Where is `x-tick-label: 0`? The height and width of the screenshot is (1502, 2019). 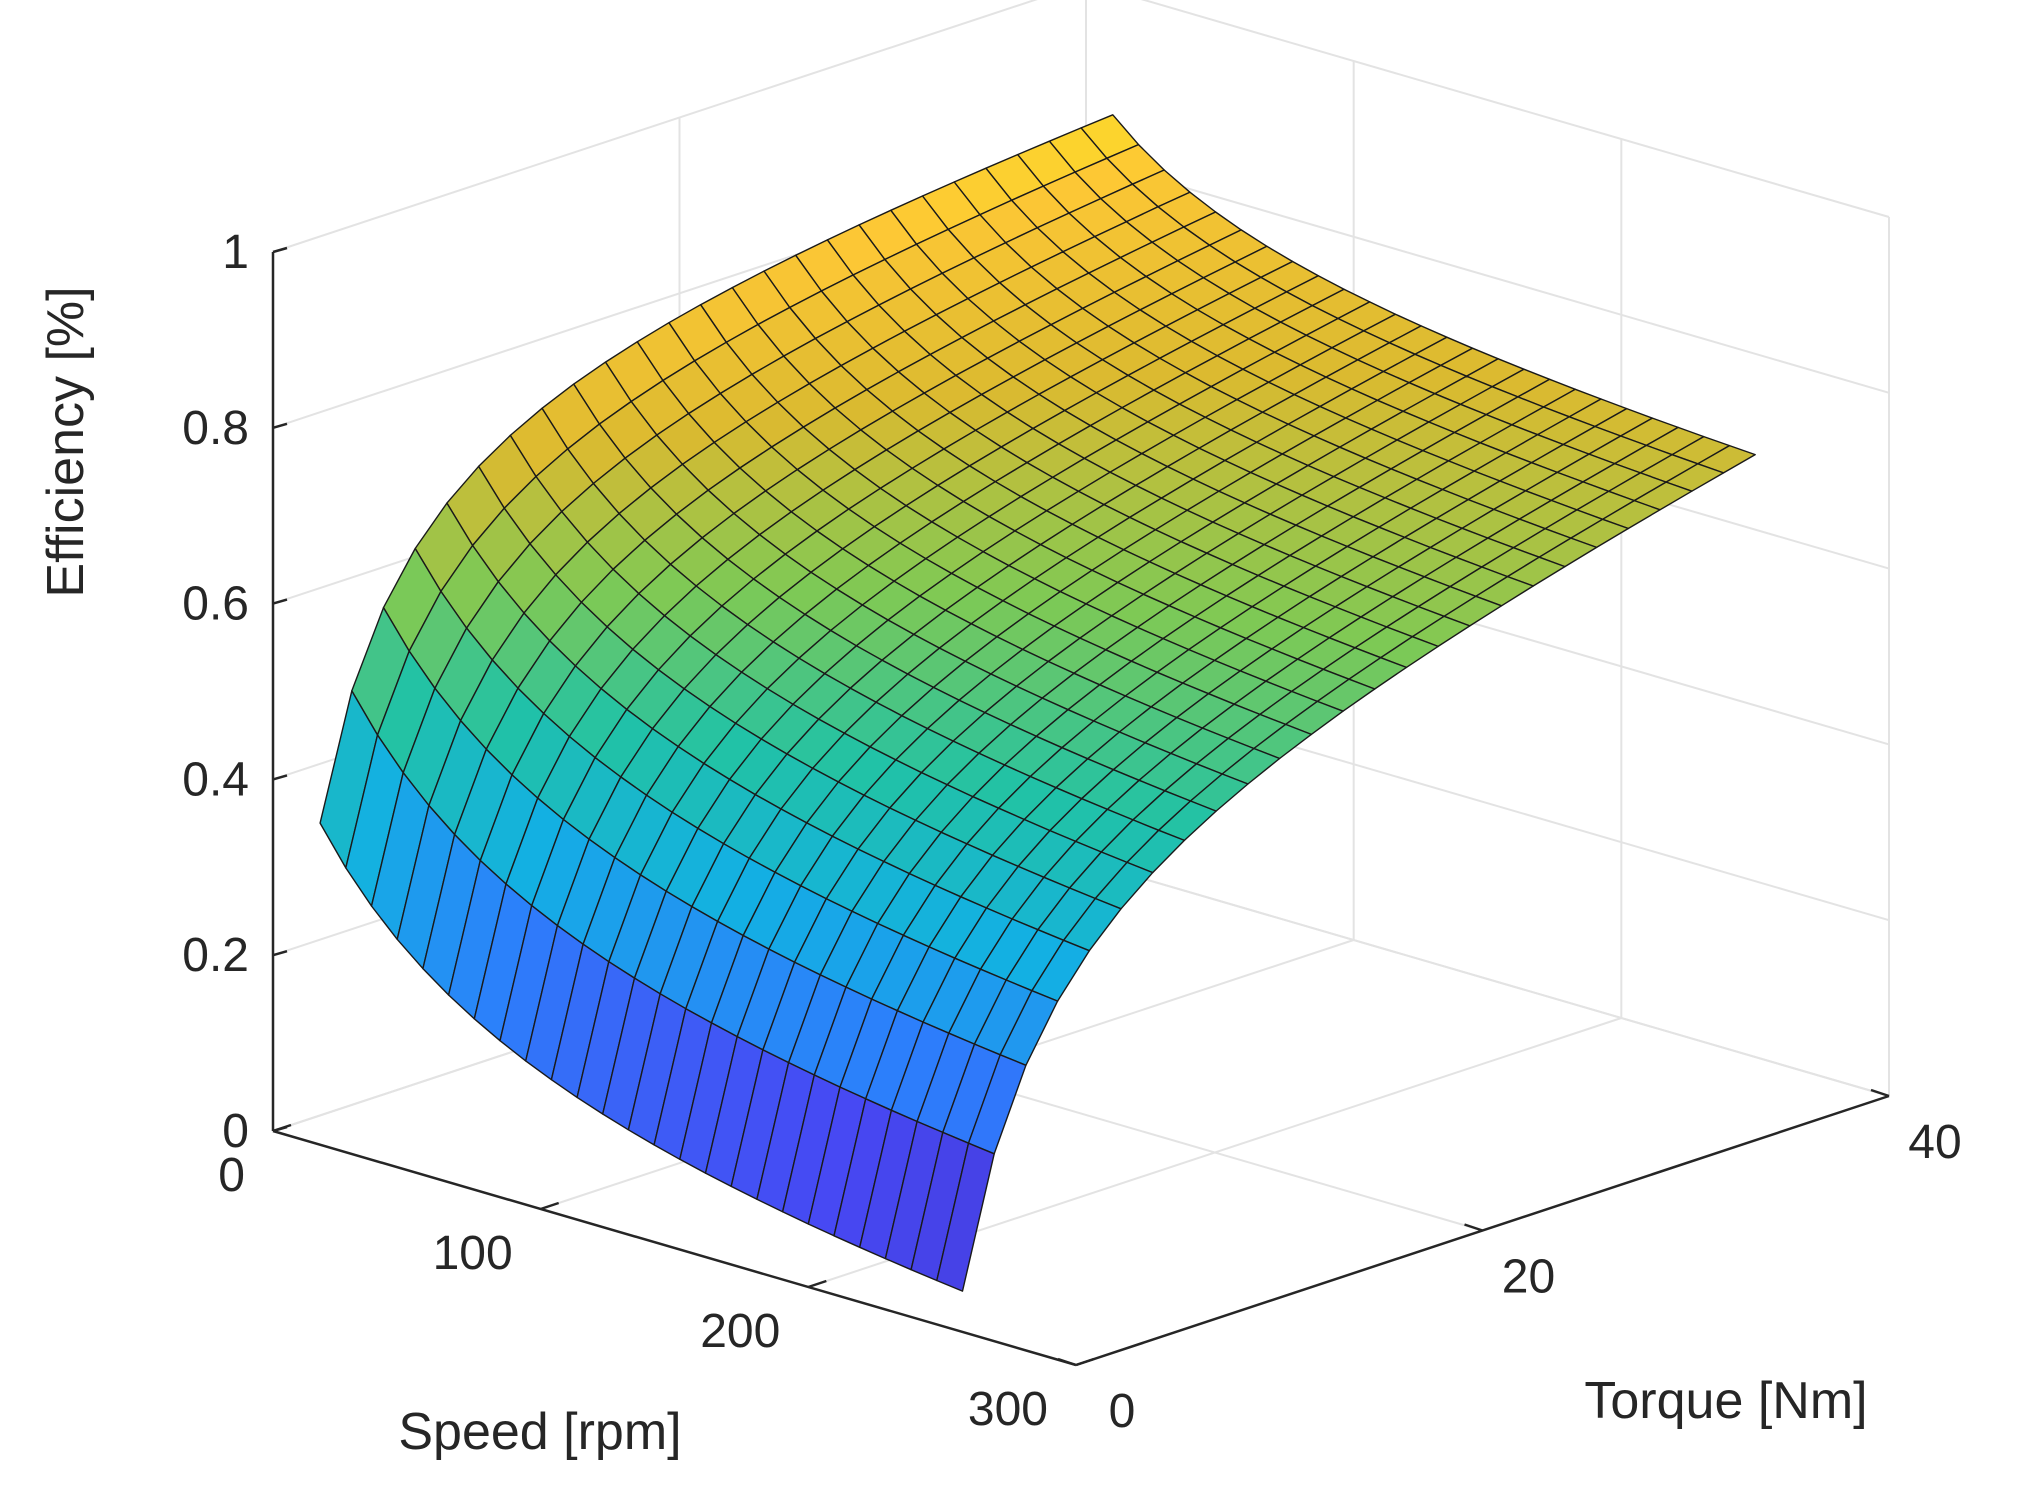
x-tick-label: 0 is located at coordinates (231, 1175).